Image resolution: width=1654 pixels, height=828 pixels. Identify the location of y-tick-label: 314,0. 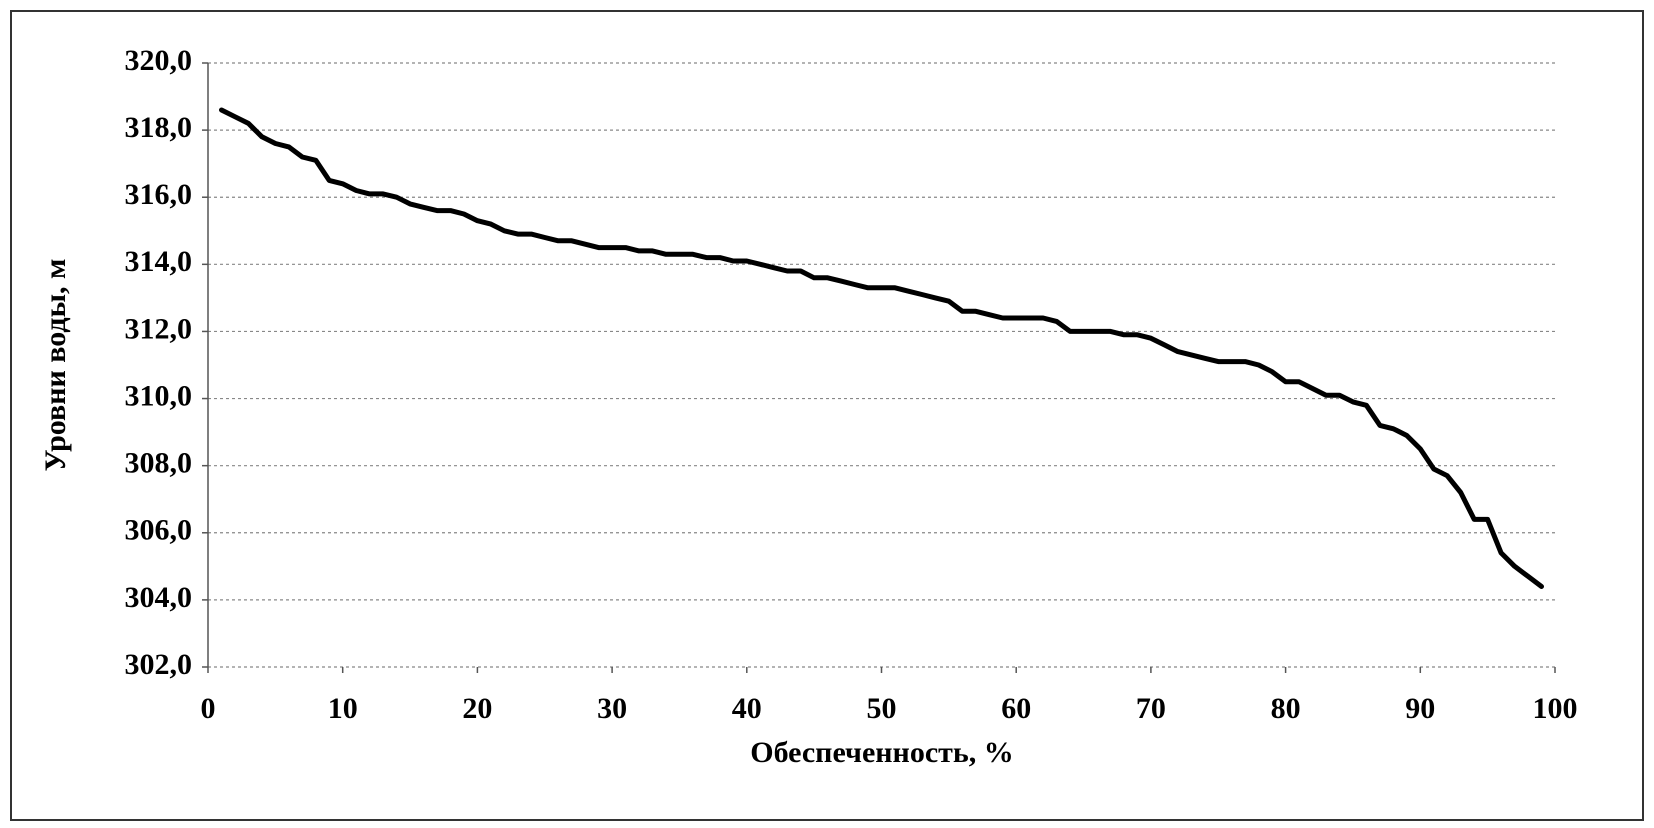
(159, 261).